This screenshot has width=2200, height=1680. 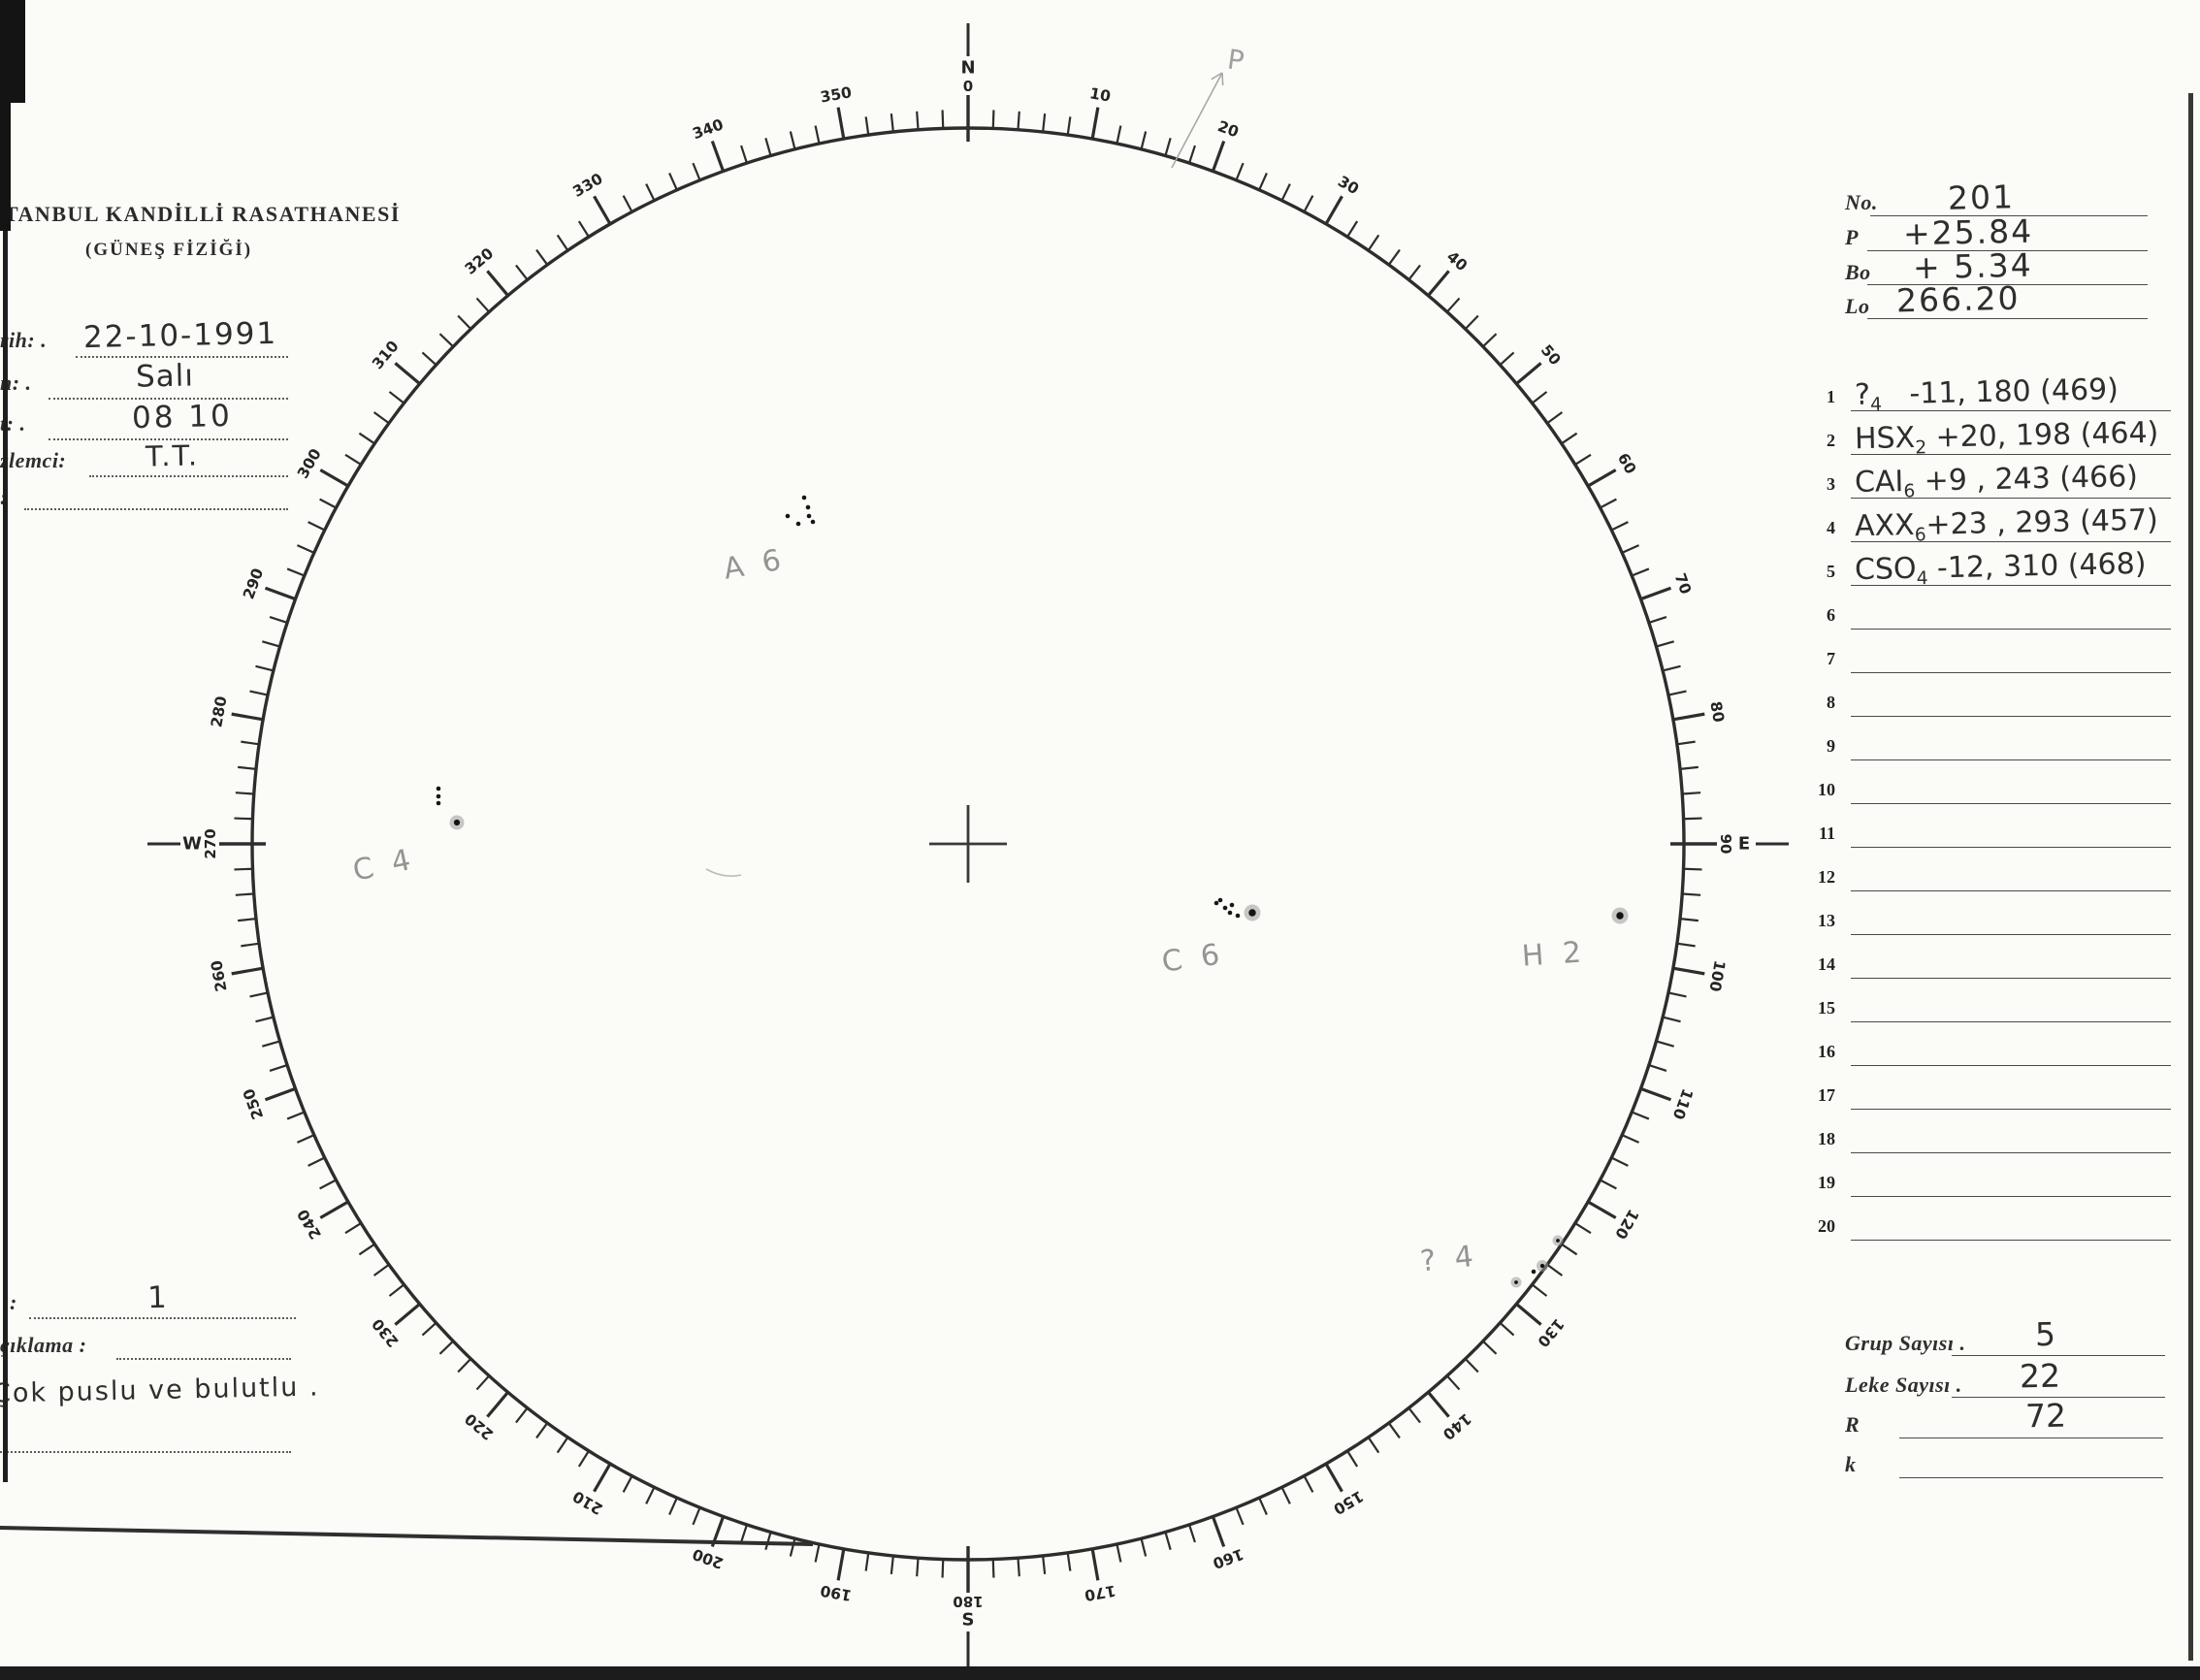 I want to click on group-row-number: 20, so click(x=1827, y=1226).